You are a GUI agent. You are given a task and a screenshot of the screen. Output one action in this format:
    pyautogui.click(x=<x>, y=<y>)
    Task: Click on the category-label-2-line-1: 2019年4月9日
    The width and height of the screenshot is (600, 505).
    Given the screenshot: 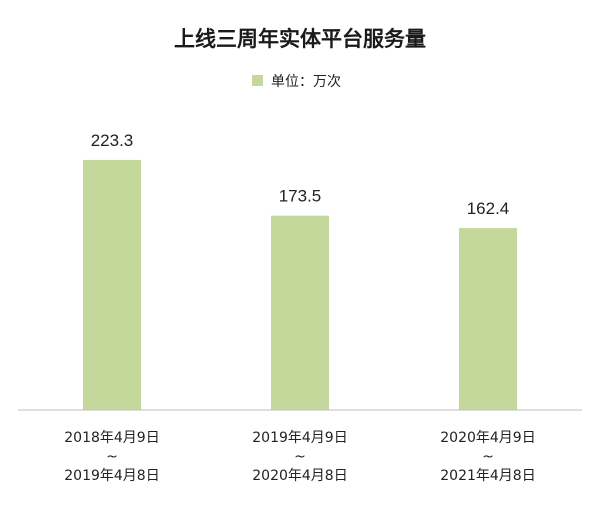 What is the action you would take?
    pyautogui.click(x=299, y=438)
    